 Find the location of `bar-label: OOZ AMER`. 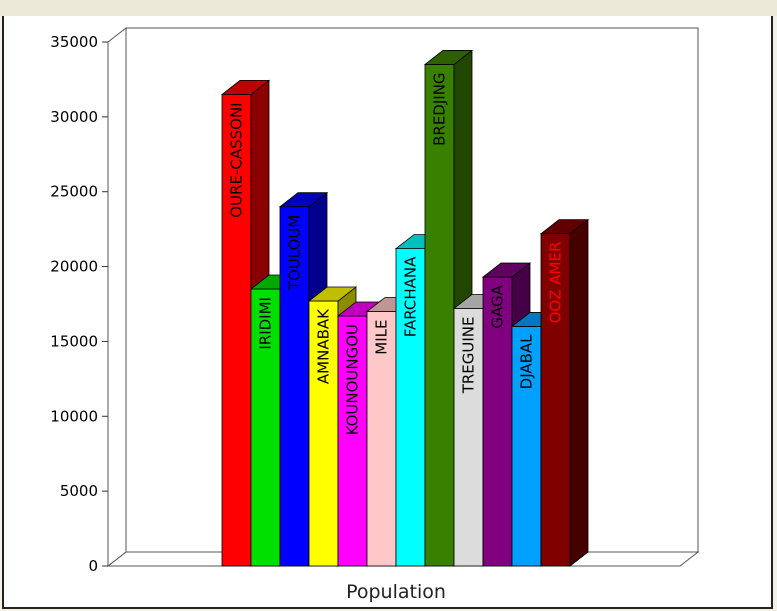

bar-label: OOZ AMER is located at coordinates (556, 283).